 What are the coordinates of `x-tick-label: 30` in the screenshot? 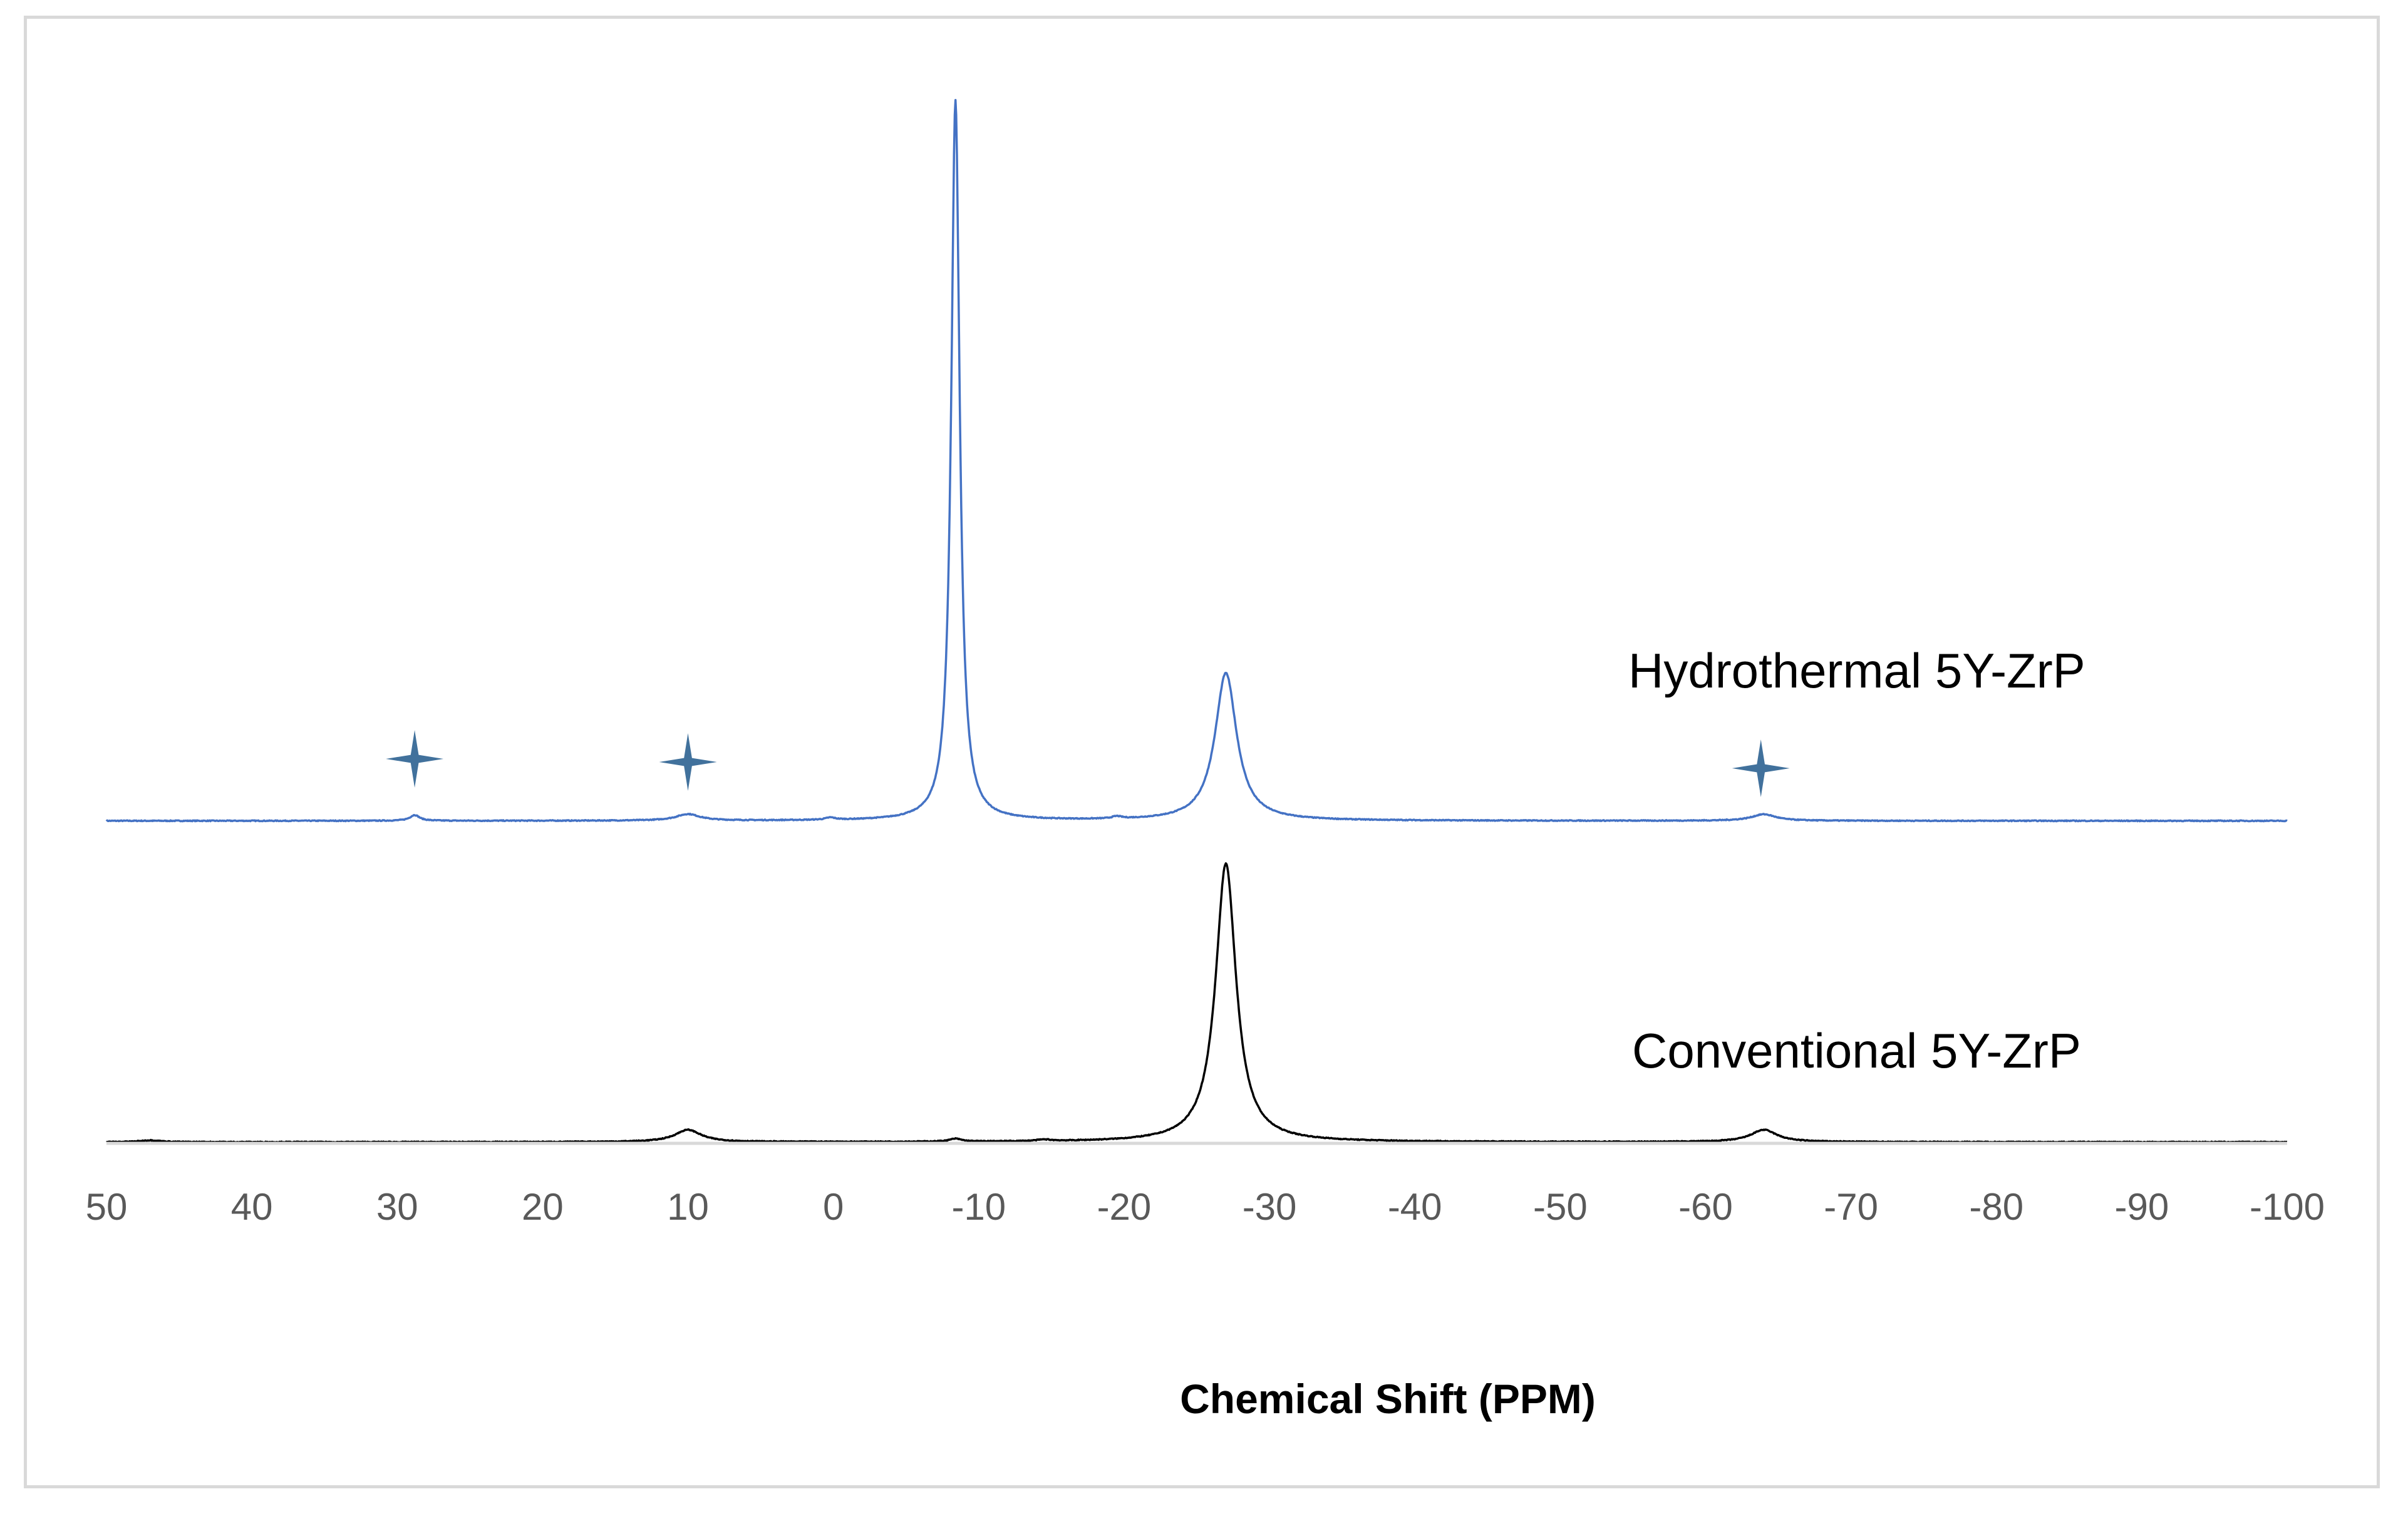 It's located at (397, 1207).